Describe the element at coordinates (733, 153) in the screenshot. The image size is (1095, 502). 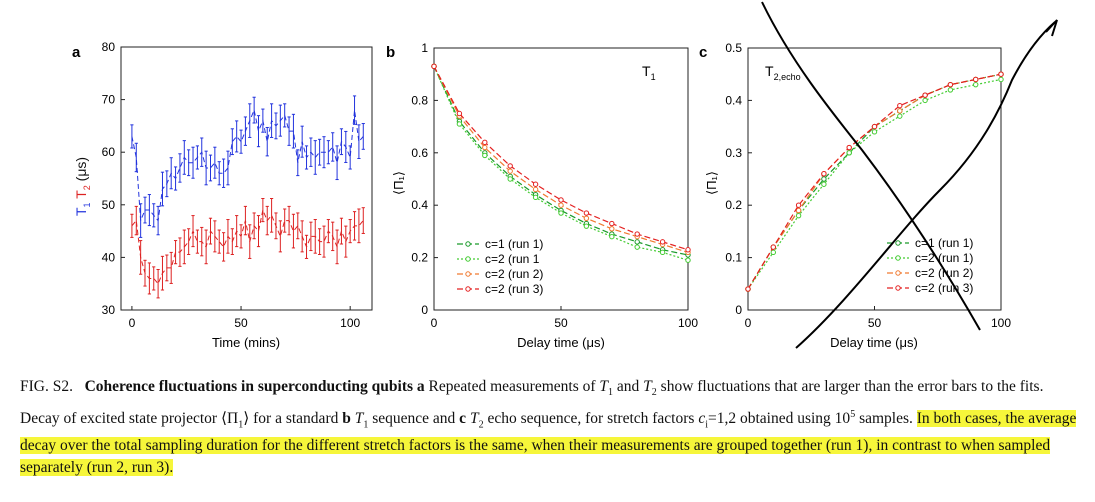
I see `panel-c-ytick-label: 0.3` at that location.